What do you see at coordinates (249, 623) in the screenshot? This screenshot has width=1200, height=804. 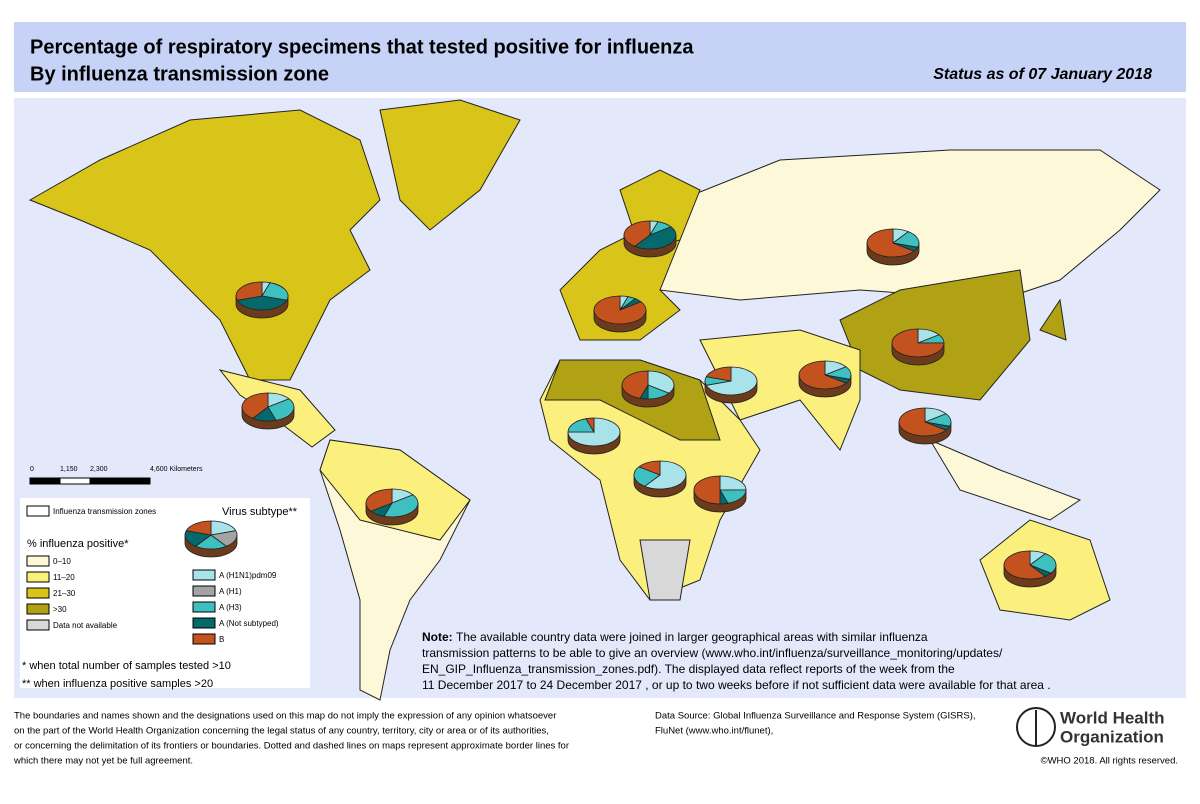 I see `subtype-label: A (Not subtyped)` at bounding box center [249, 623].